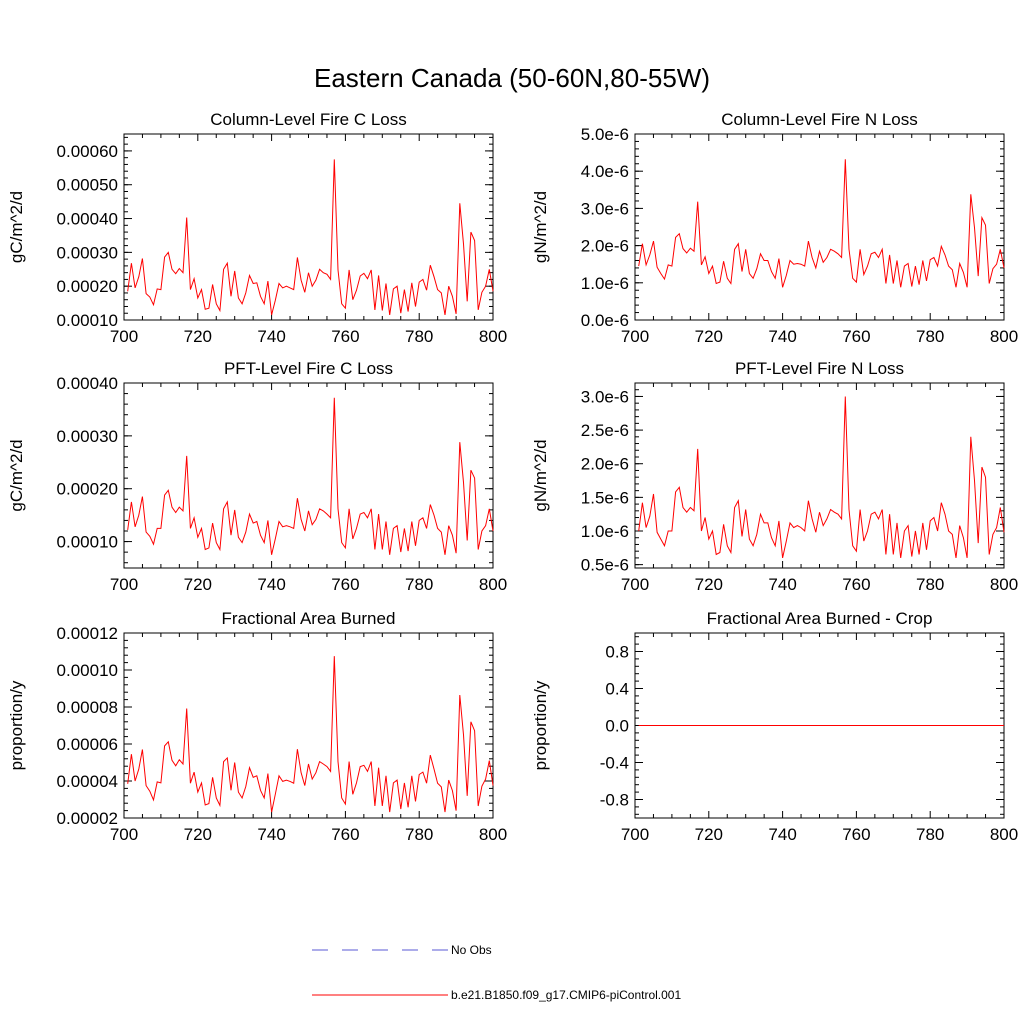 Image resolution: width=1024 pixels, height=1024 pixels. I want to click on panel-title: Fractional Area Burned, so click(309, 618).